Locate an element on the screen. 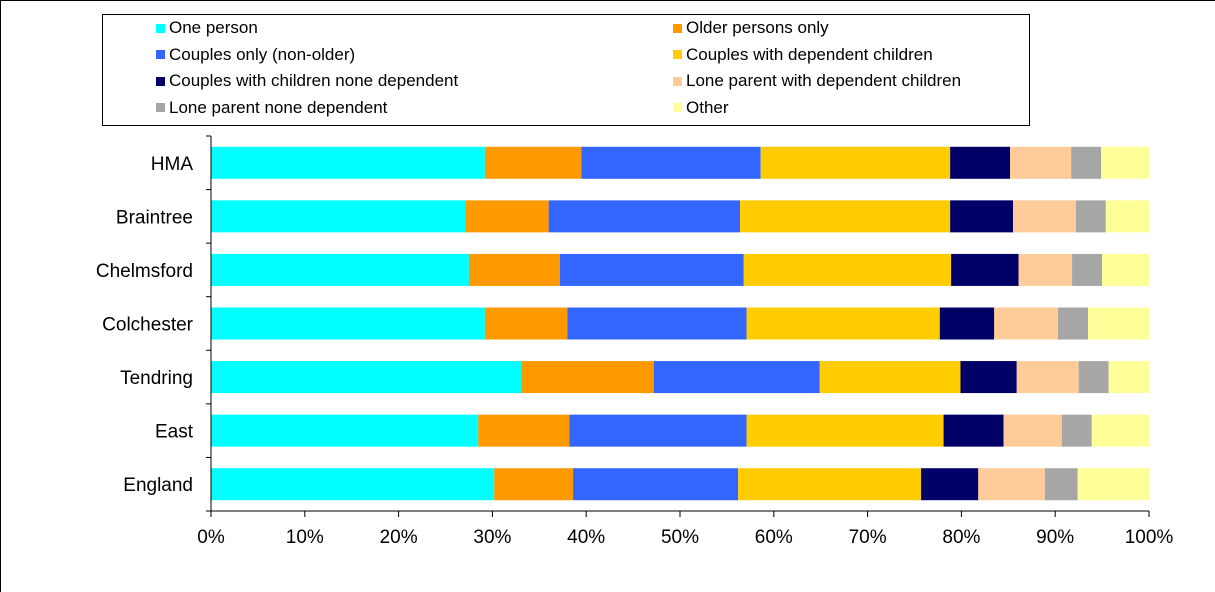 This screenshot has width=1215, height=592. legend-item: Couples with children none dependent is located at coordinates (307, 81).